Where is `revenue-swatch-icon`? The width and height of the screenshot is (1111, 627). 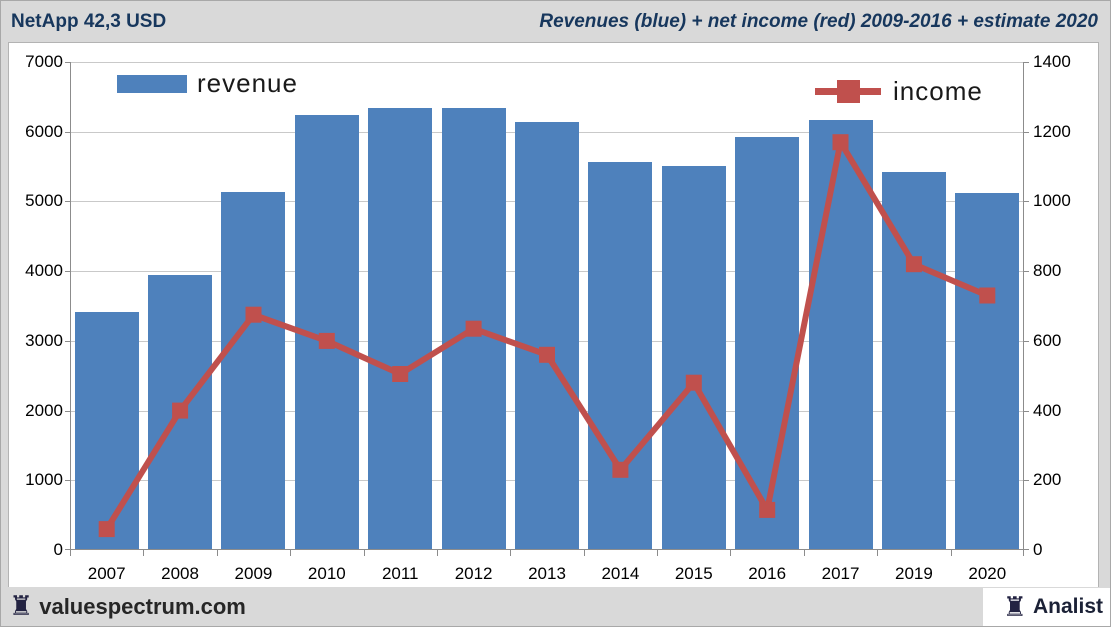
revenue-swatch-icon is located at coordinates (152, 83).